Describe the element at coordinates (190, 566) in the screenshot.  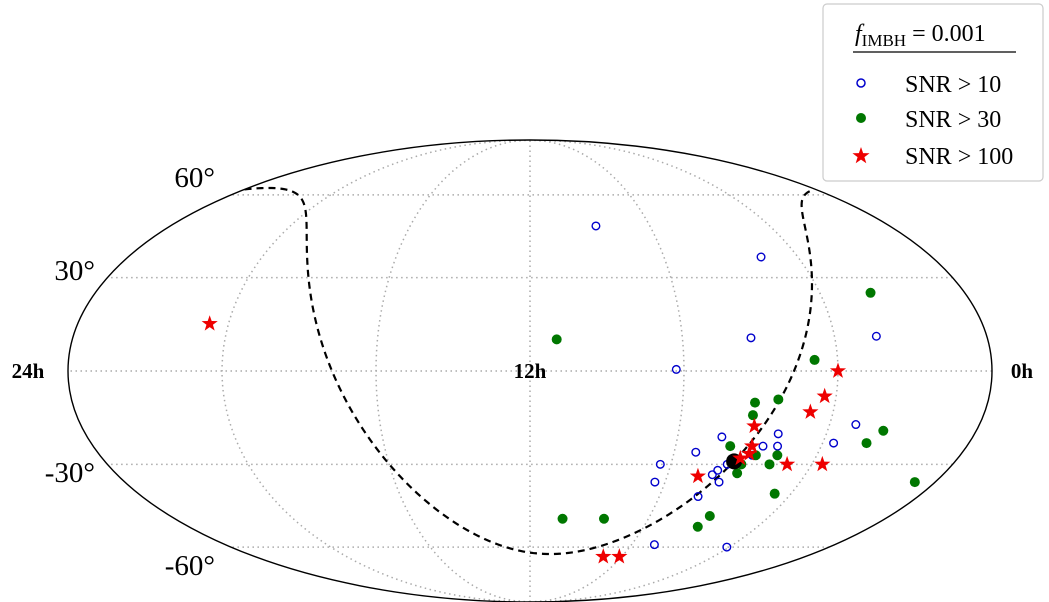
I see `dec-label-minus-60: -60°` at that location.